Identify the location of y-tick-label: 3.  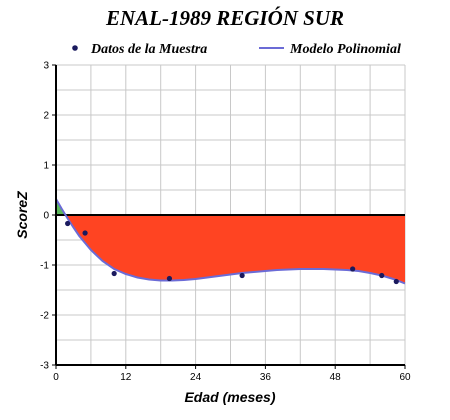
(46, 66).